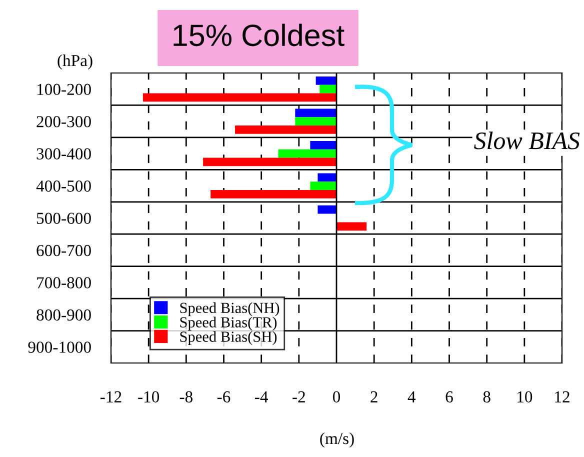 The image size is (584, 457). I want to click on x-tick-label: -4, so click(261, 396).